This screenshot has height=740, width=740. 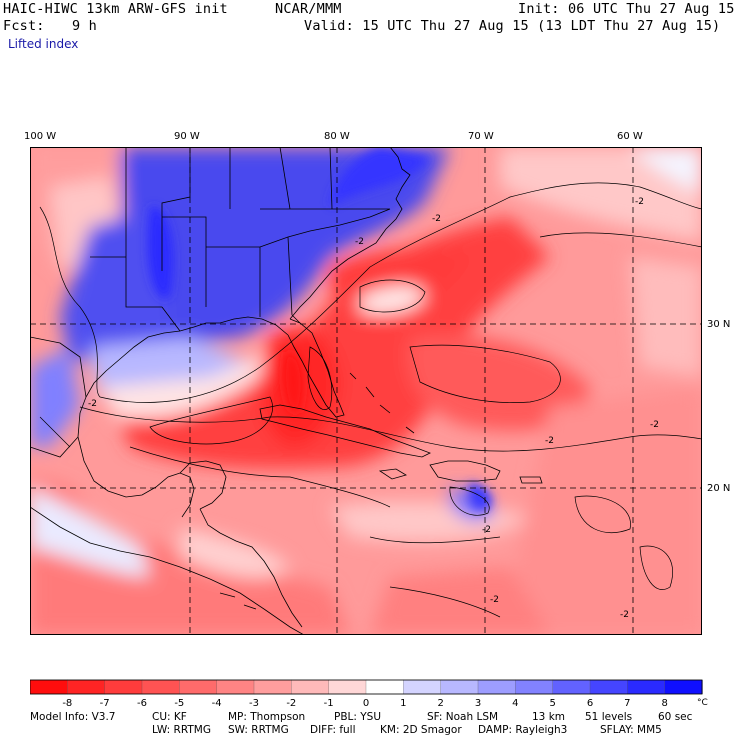 I want to click on lon-label-70w: 70 W, so click(x=481, y=136).